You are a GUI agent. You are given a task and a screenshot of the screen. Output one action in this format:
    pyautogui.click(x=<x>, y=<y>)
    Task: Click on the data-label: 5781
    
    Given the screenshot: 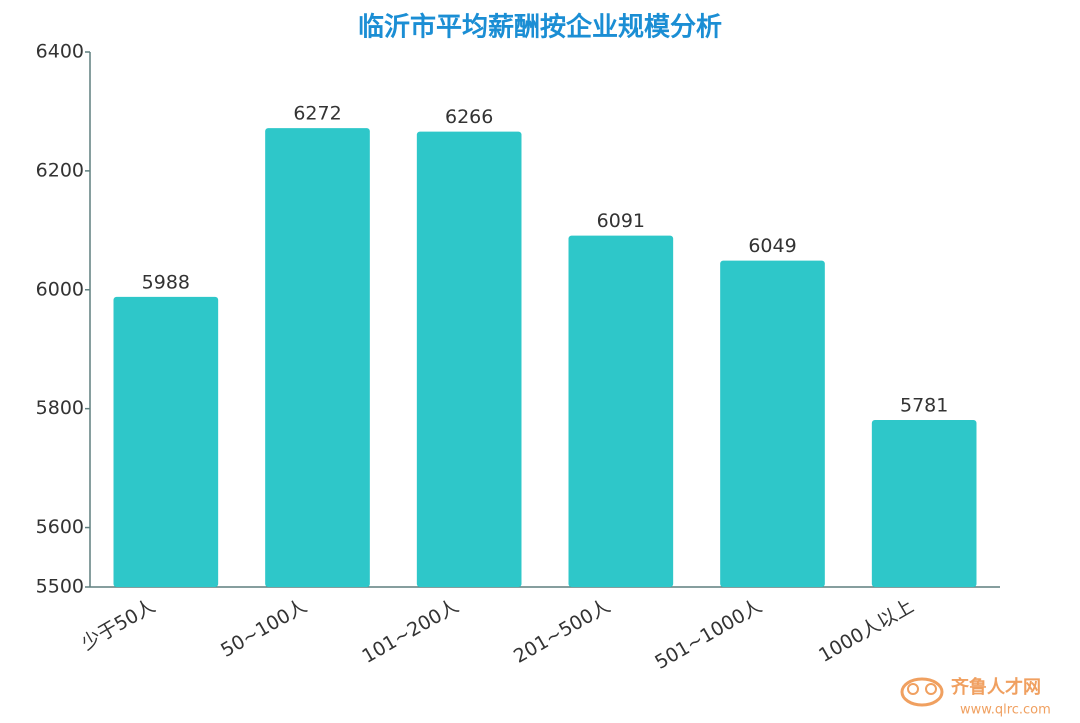 What is the action you would take?
    pyautogui.click(x=924, y=405)
    